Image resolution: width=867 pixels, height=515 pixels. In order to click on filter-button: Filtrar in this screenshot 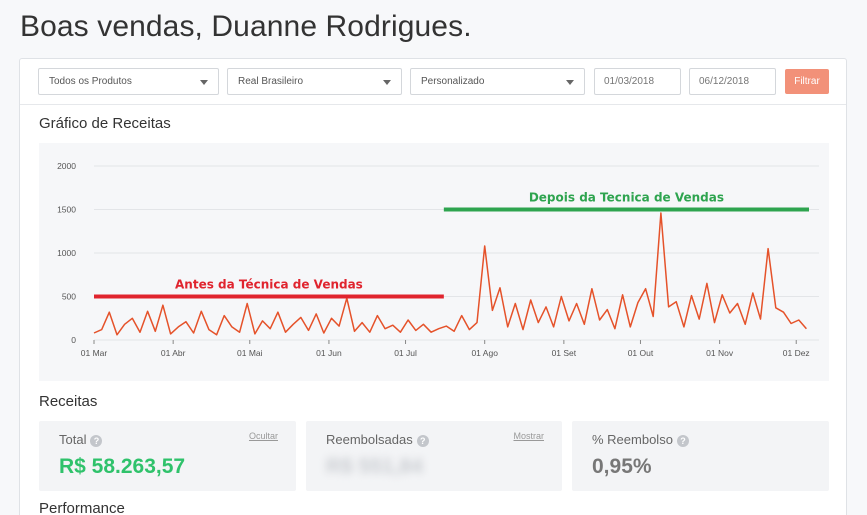, I will do `click(807, 81)`.